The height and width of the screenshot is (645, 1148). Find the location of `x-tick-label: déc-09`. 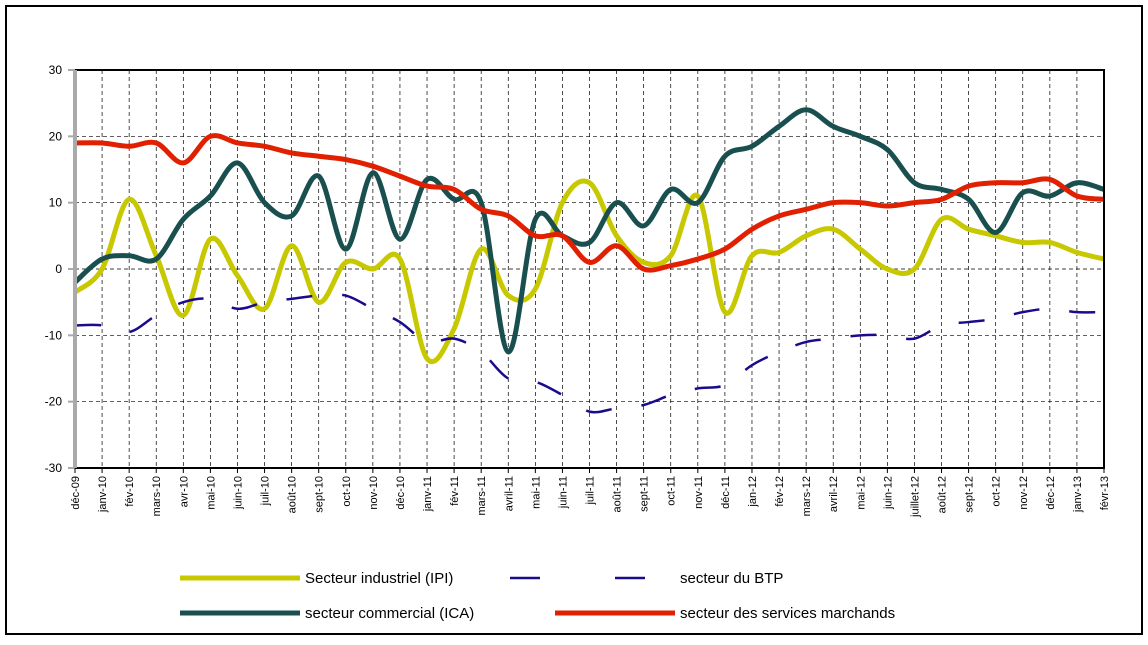

x-tick-label: déc-09 is located at coordinates (76, 493).